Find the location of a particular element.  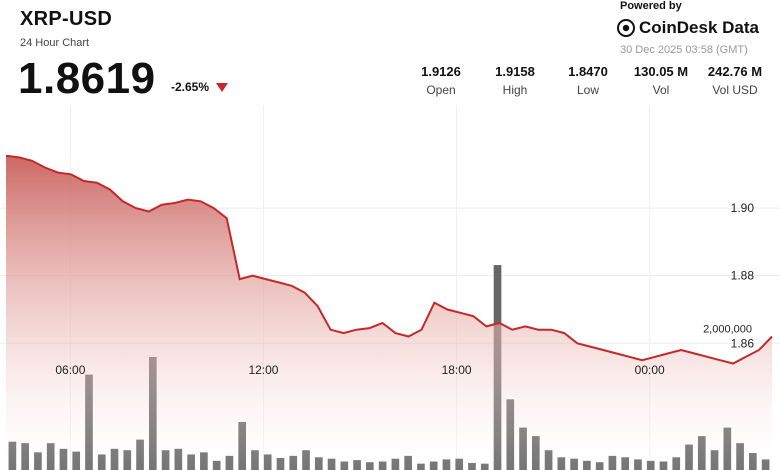

stat-label: High is located at coordinates (515, 90).